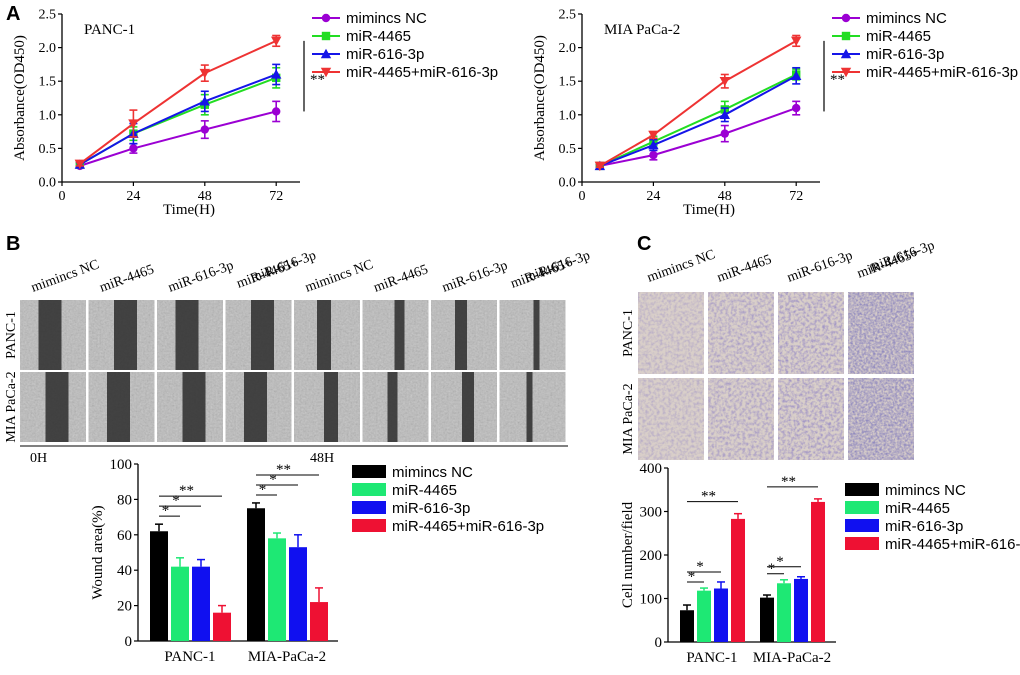 Image resolution: width=1020 pixels, height=675 pixels. What do you see at coordinates (422, 72) in the screenshot?
I see `legend-label: miR-4465+miR-616-3p` at bounding box center [422, 72].